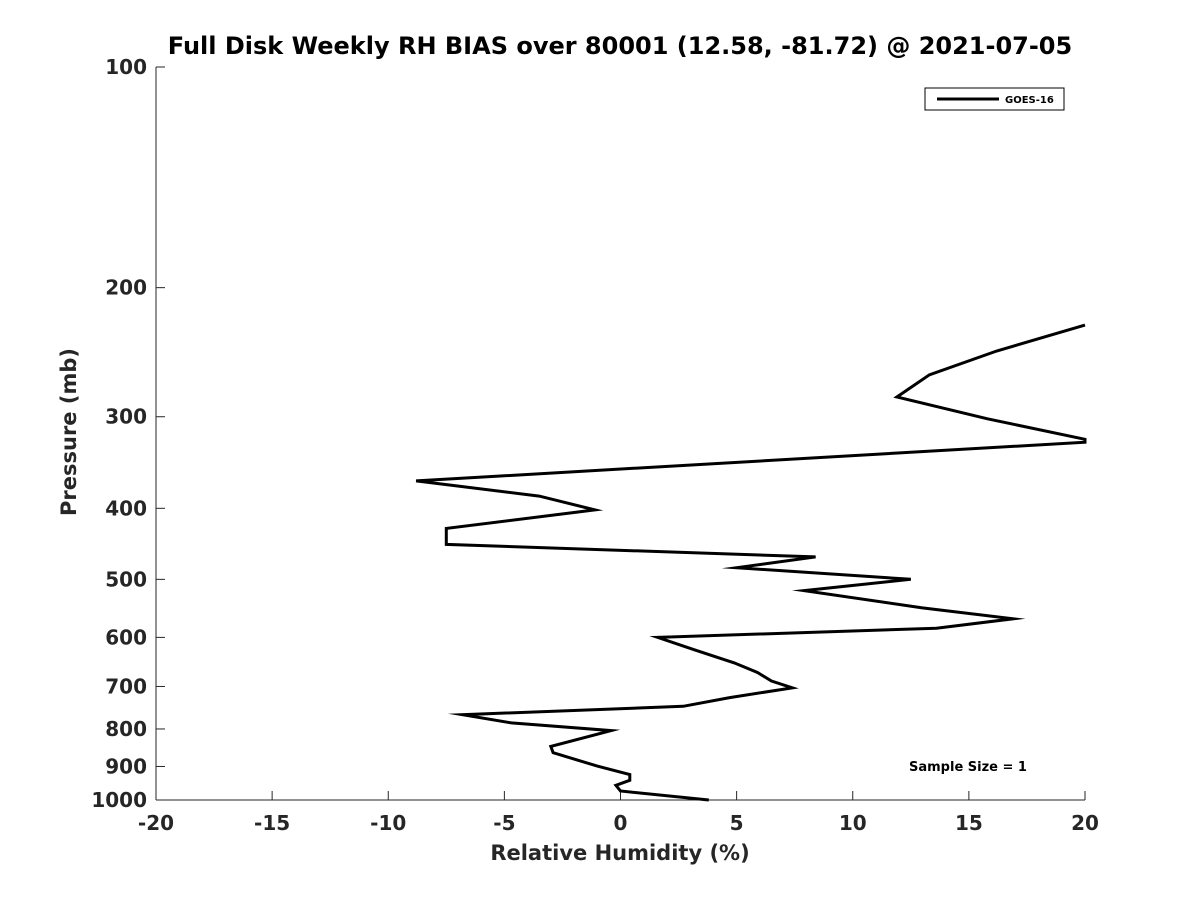  I want to click on y-tick-label: 200, so click(126, 288).